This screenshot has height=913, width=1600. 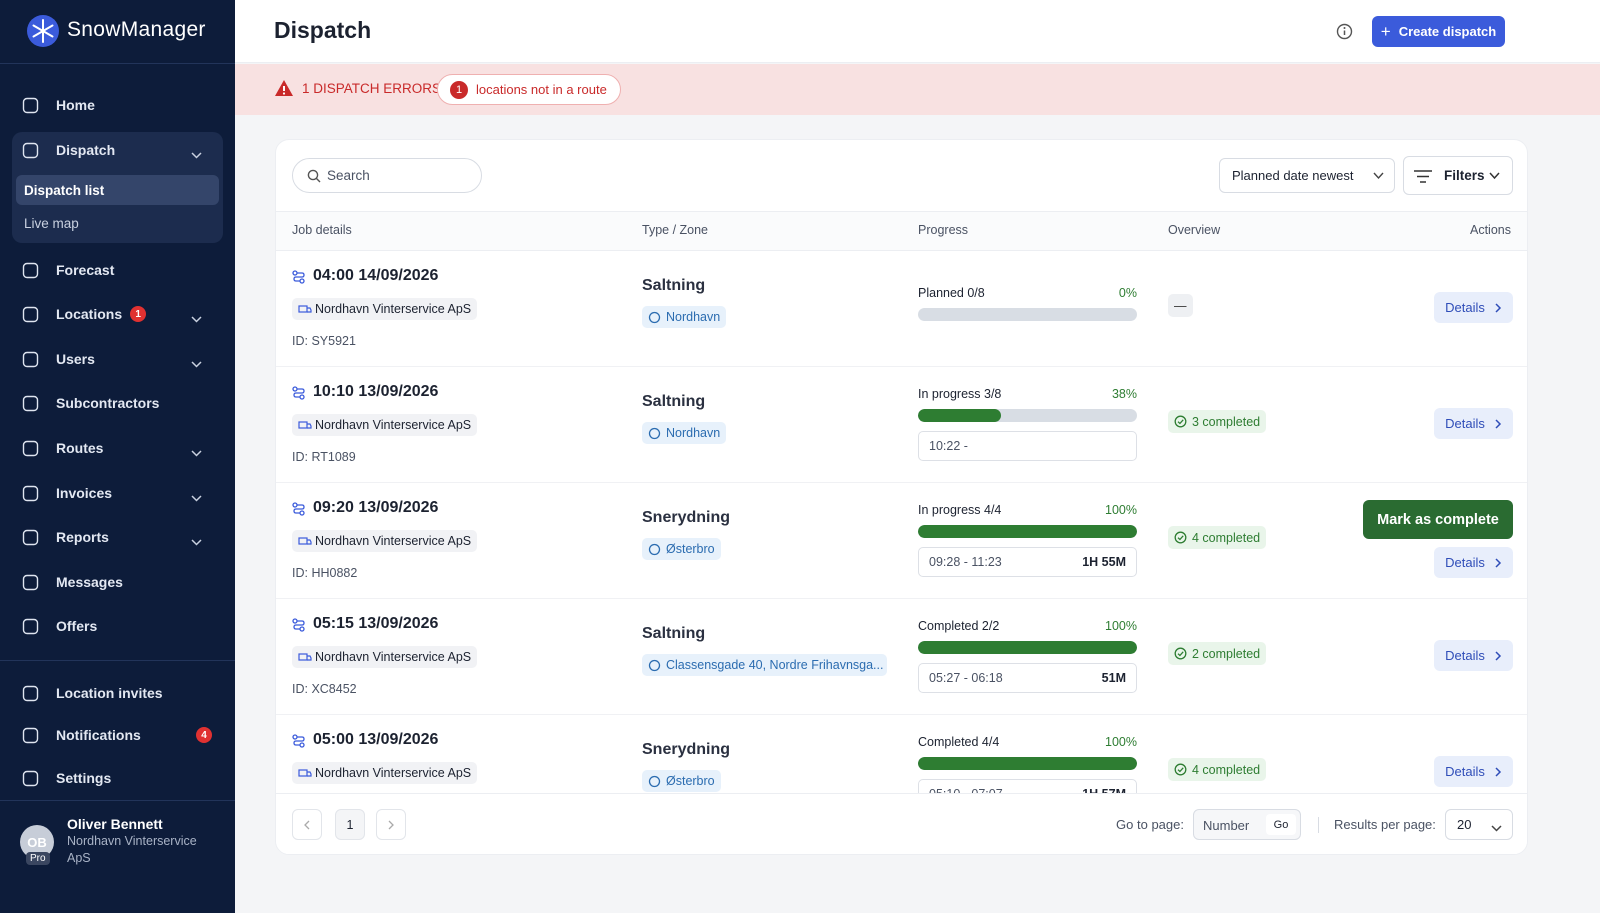 I want to click on page-button: 1, so click(x=350, y=824).